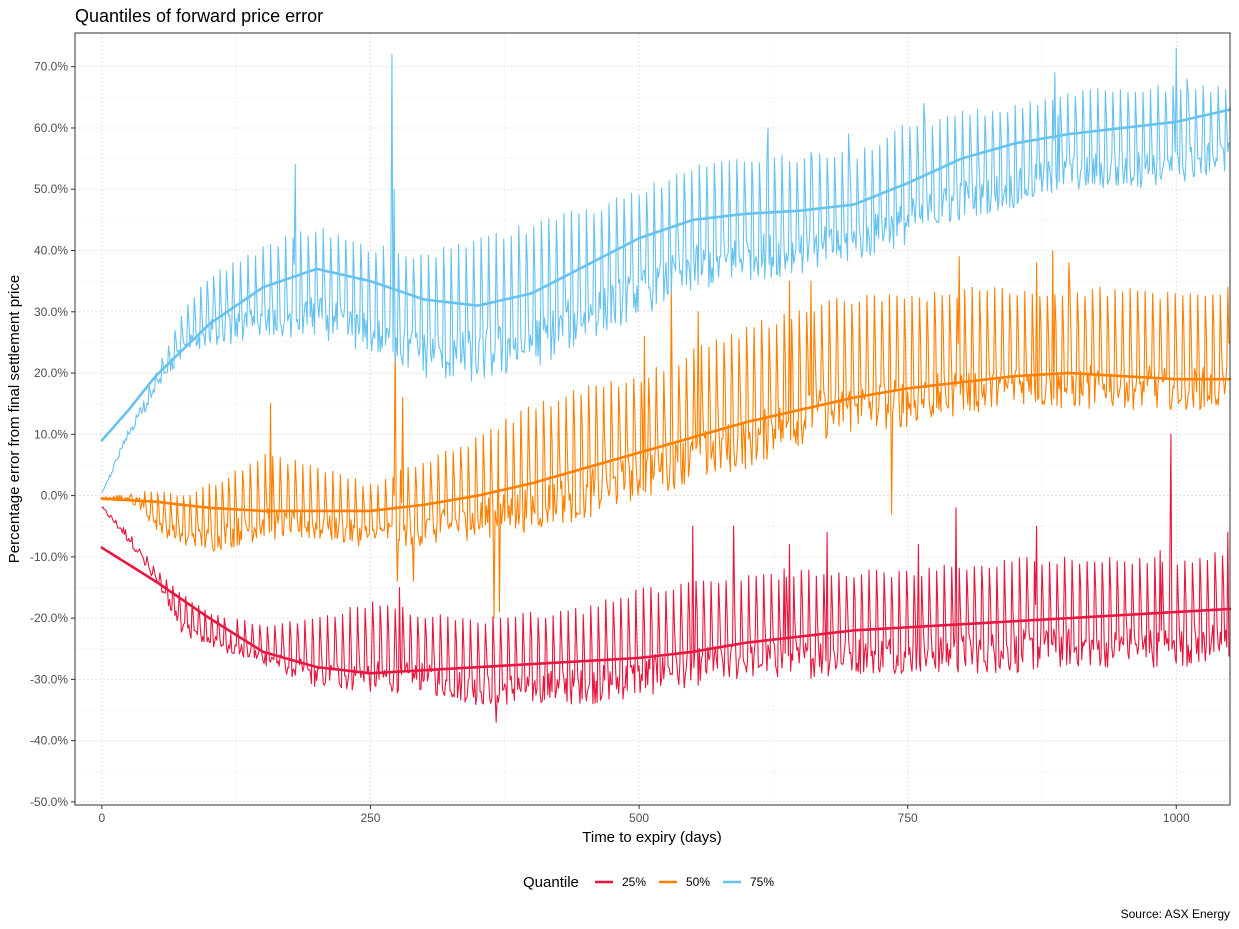 This screenshot has height=929, width=1239. What do you see at coordinates (370, 818) in the screenshot?
I see `x-tick-label: 250` at bounding box center [370, 818].